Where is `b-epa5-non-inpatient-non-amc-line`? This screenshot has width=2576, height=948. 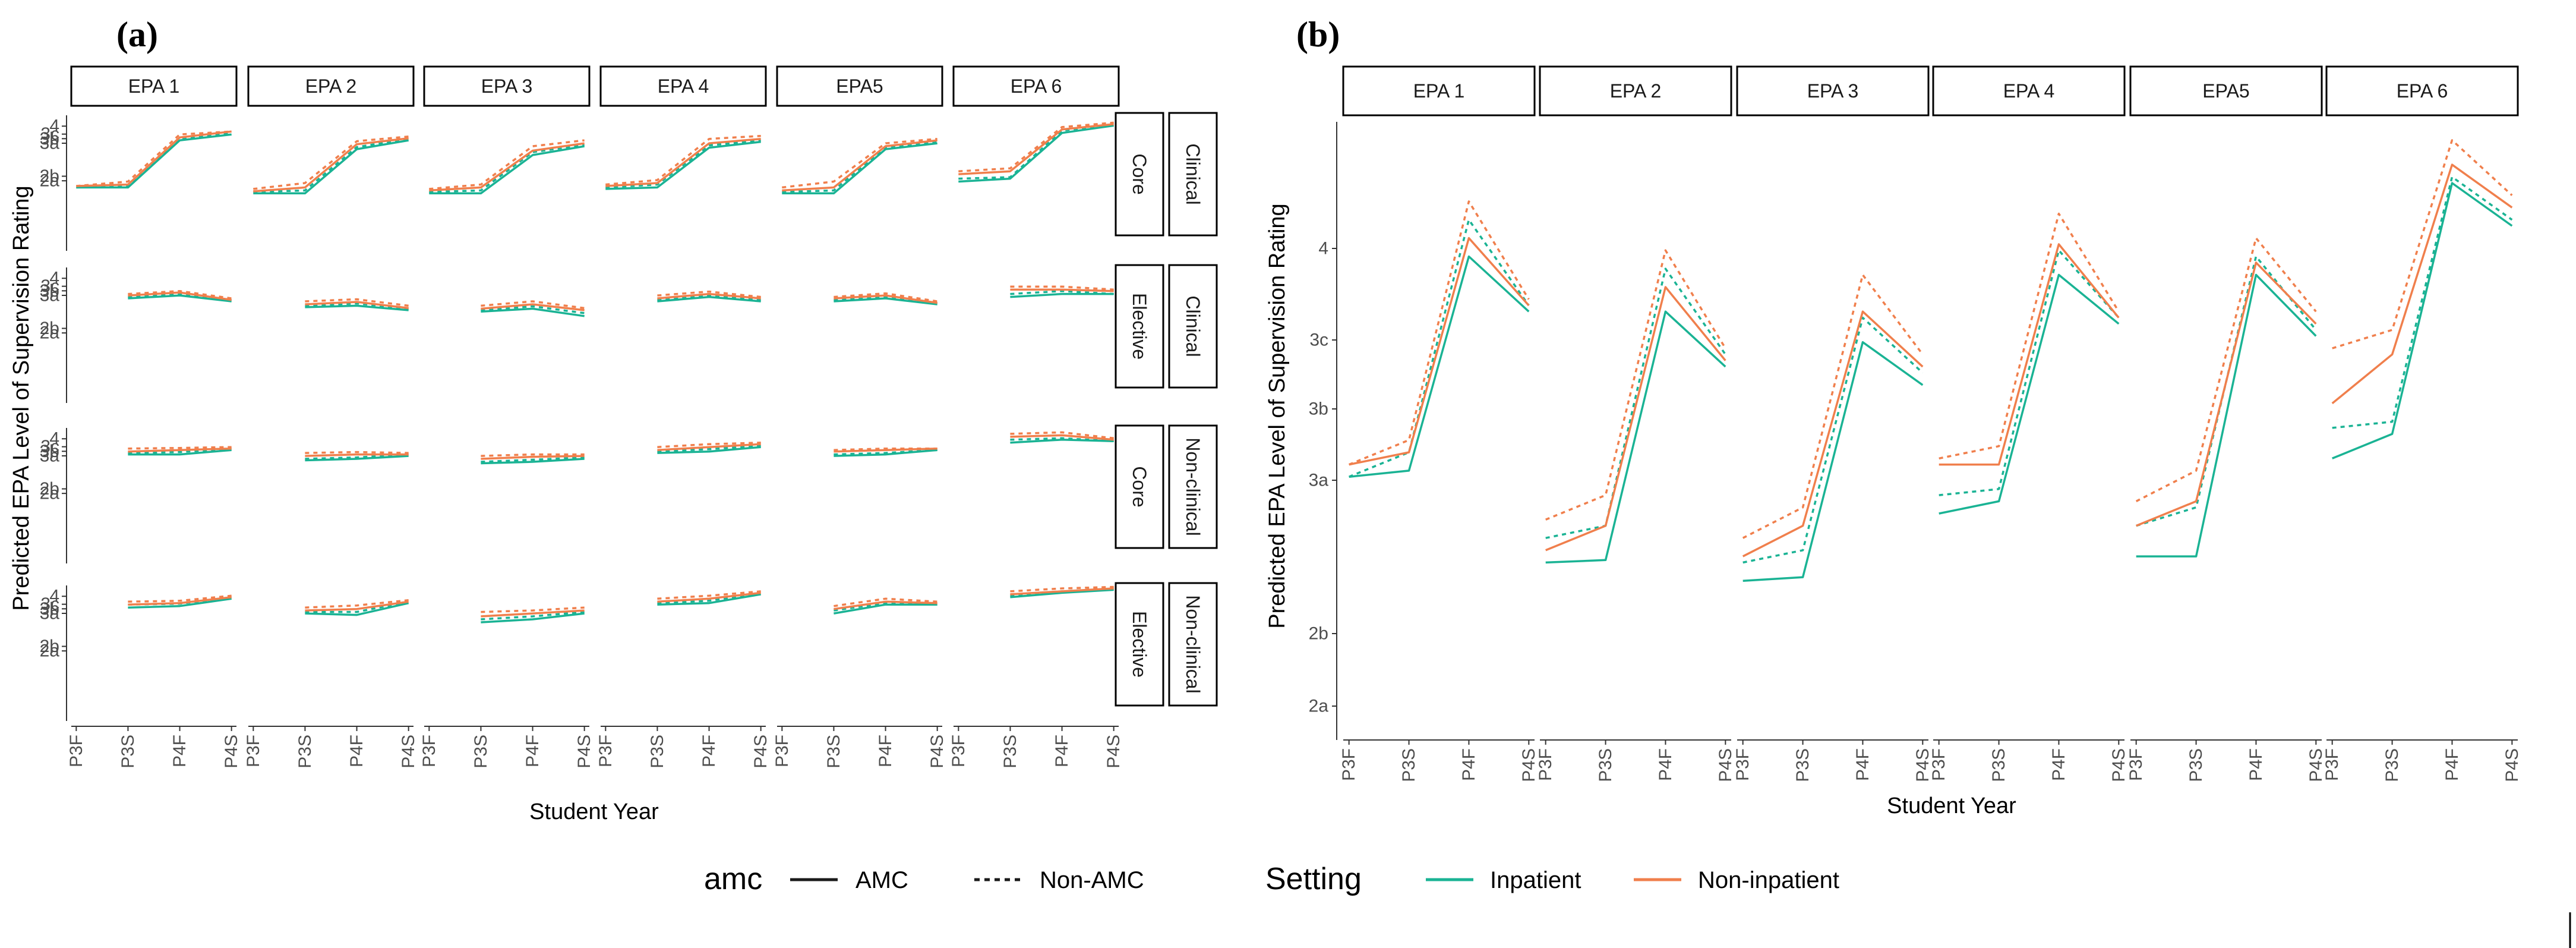
b-epa5-non-inpatient-non-amc-line is located at coordinates (2226, 369).